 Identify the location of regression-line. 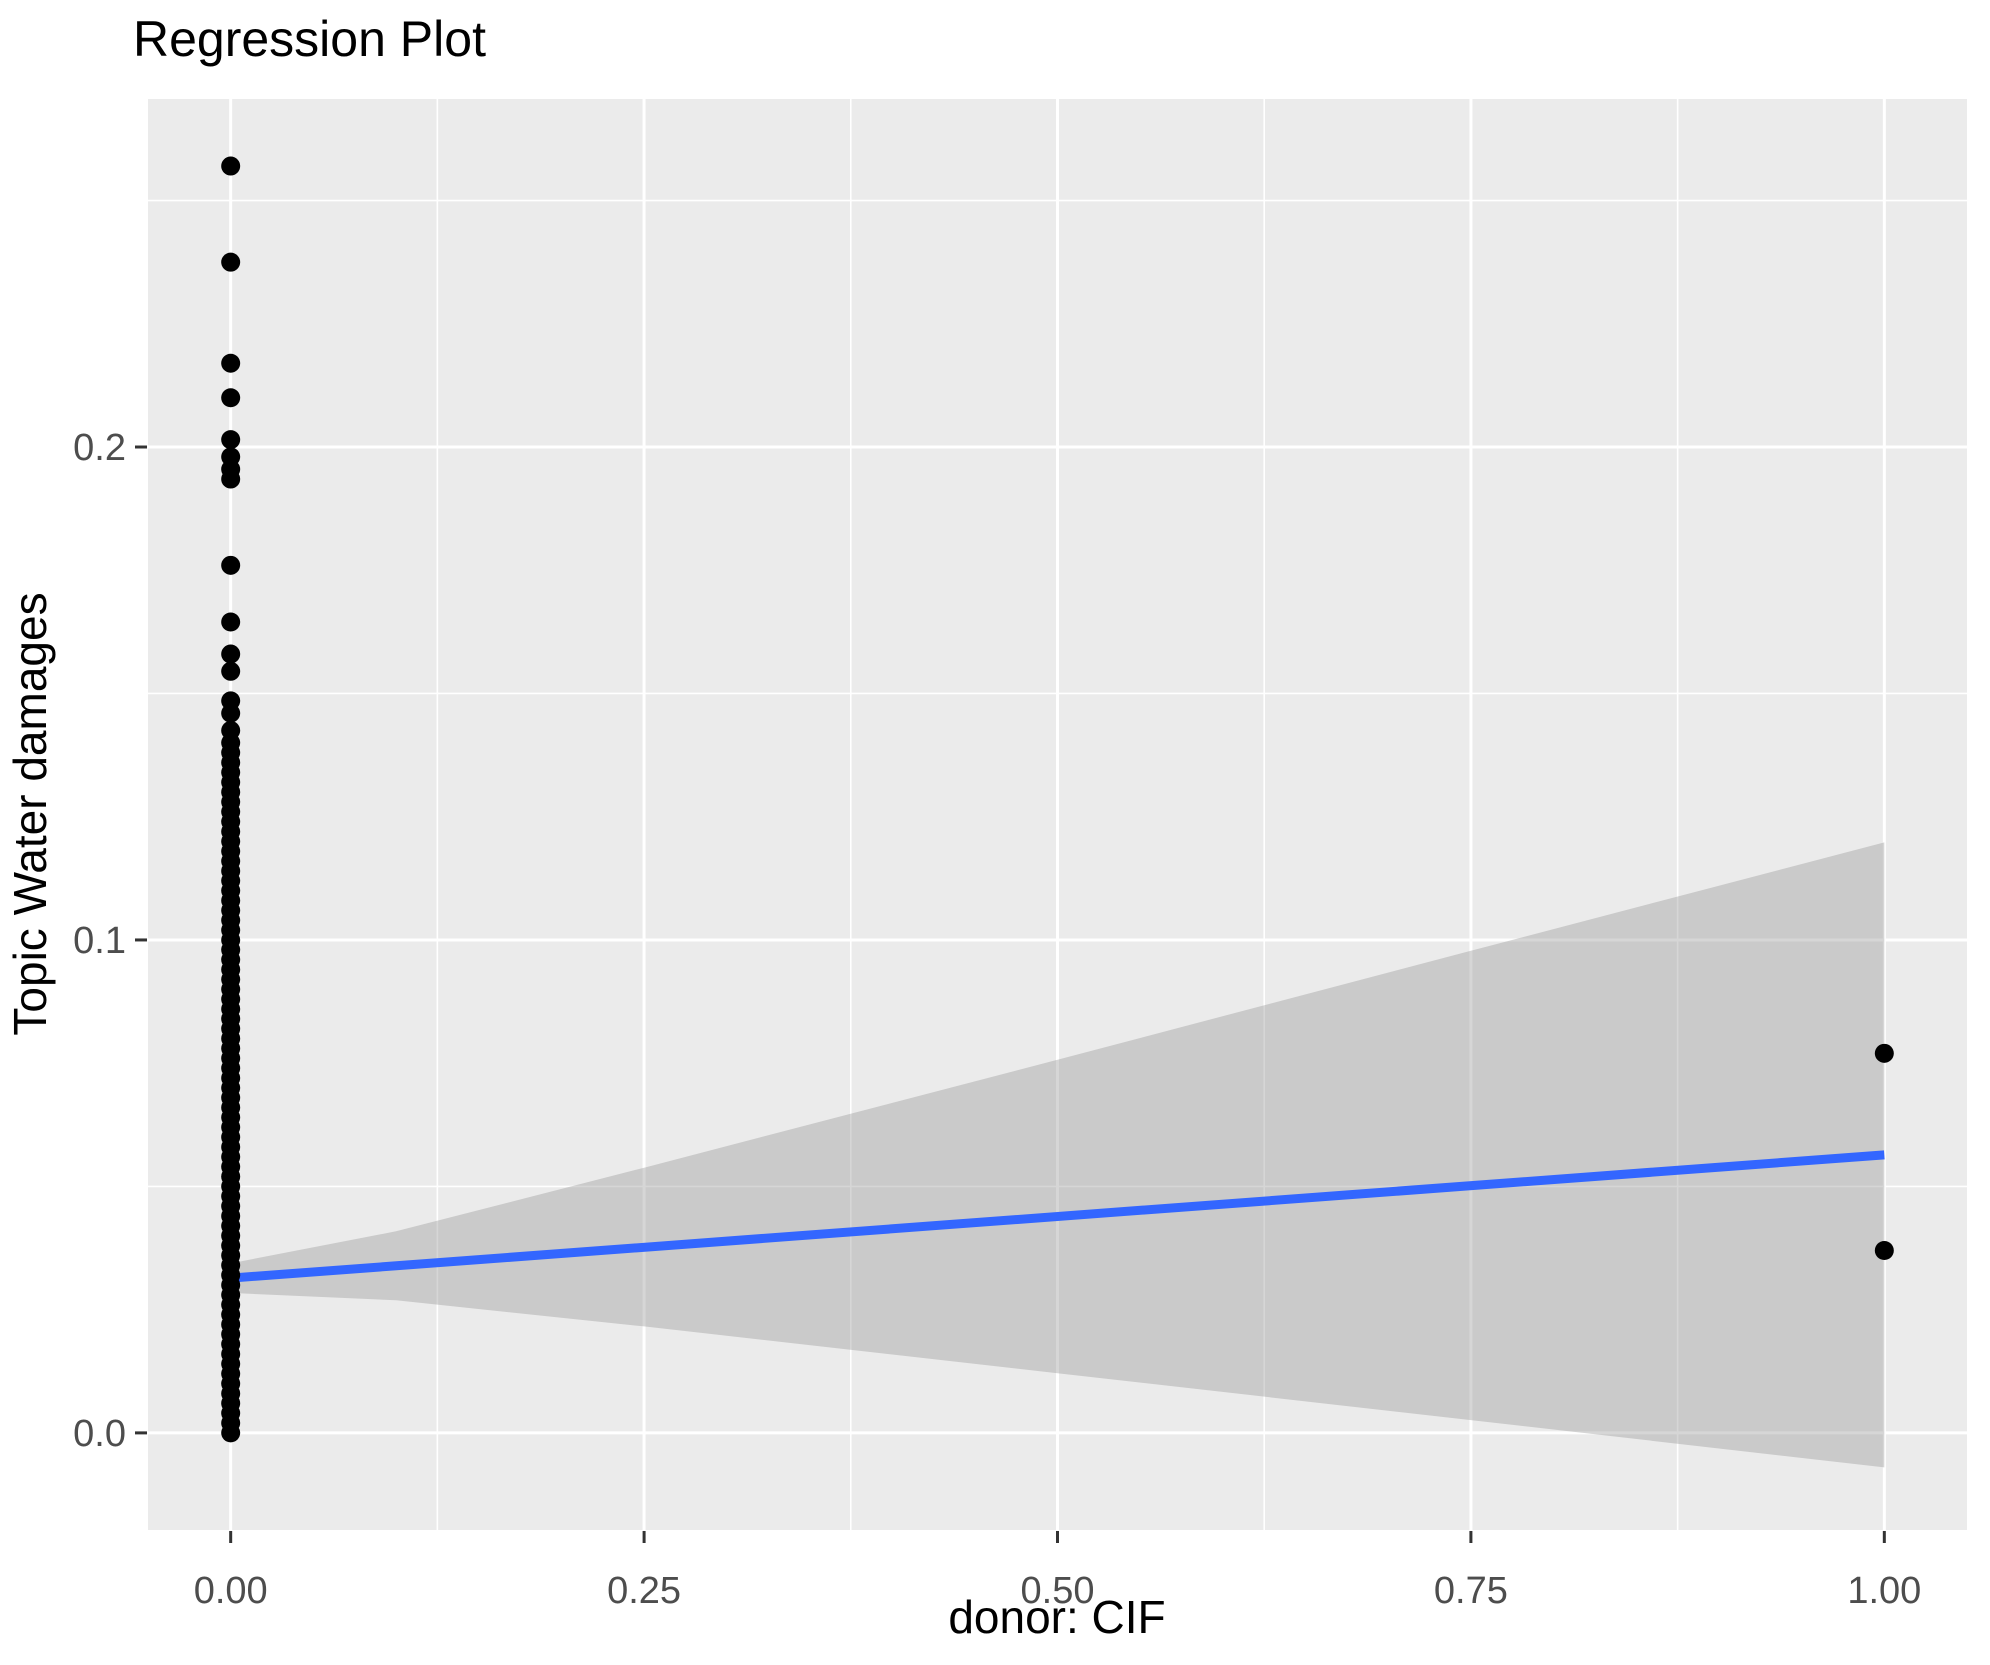
(1057, 1216).